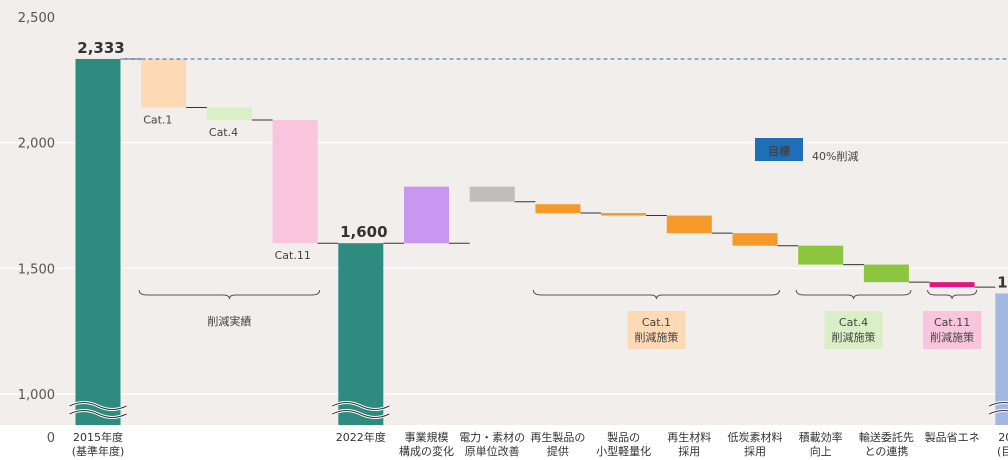 The image size is (1008, 460). I want to click on x-tick-label: 再生製品の, so click(557, 437).